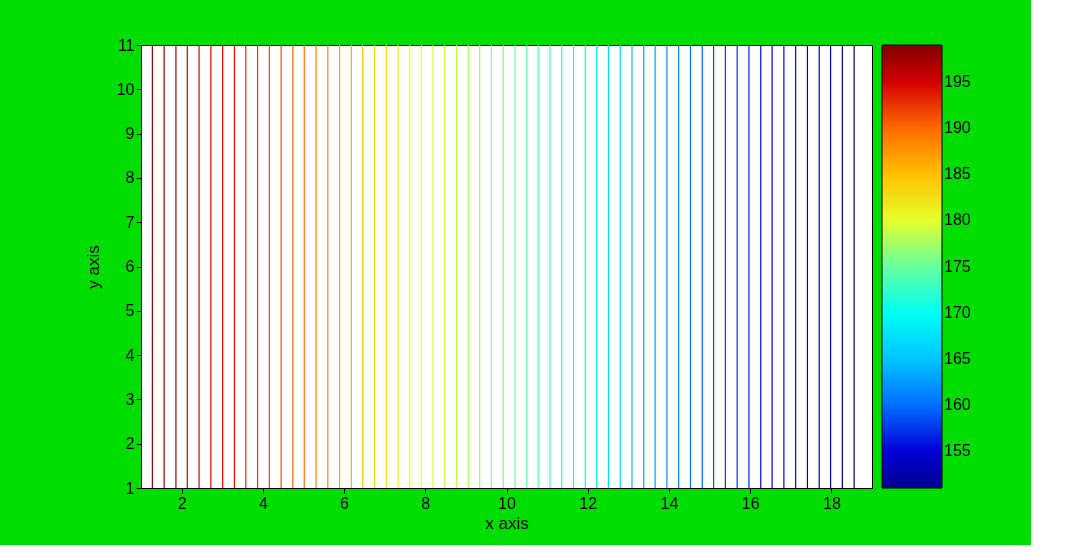 This screenshot has height=554, width=1066. I want to click on y-tick-label: 1, so click(130, 488).